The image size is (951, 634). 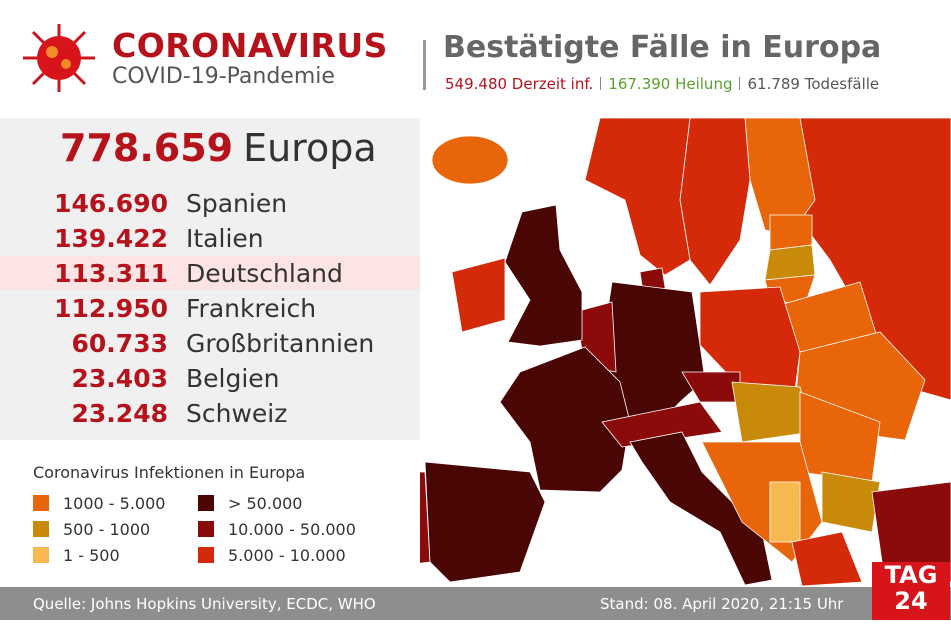 I want to click on virus-icon, so click(x=59, y=58).